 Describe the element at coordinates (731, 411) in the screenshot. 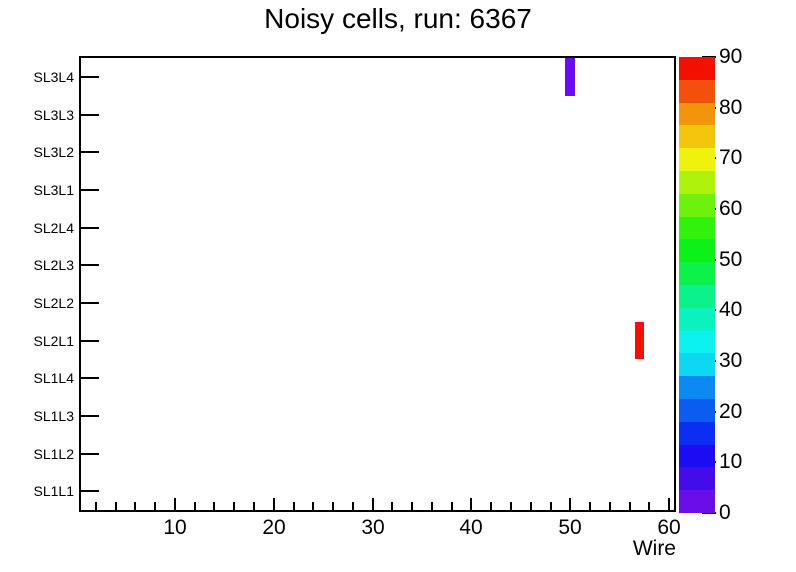

I see `z-axis-tick-label: 20` at that location.